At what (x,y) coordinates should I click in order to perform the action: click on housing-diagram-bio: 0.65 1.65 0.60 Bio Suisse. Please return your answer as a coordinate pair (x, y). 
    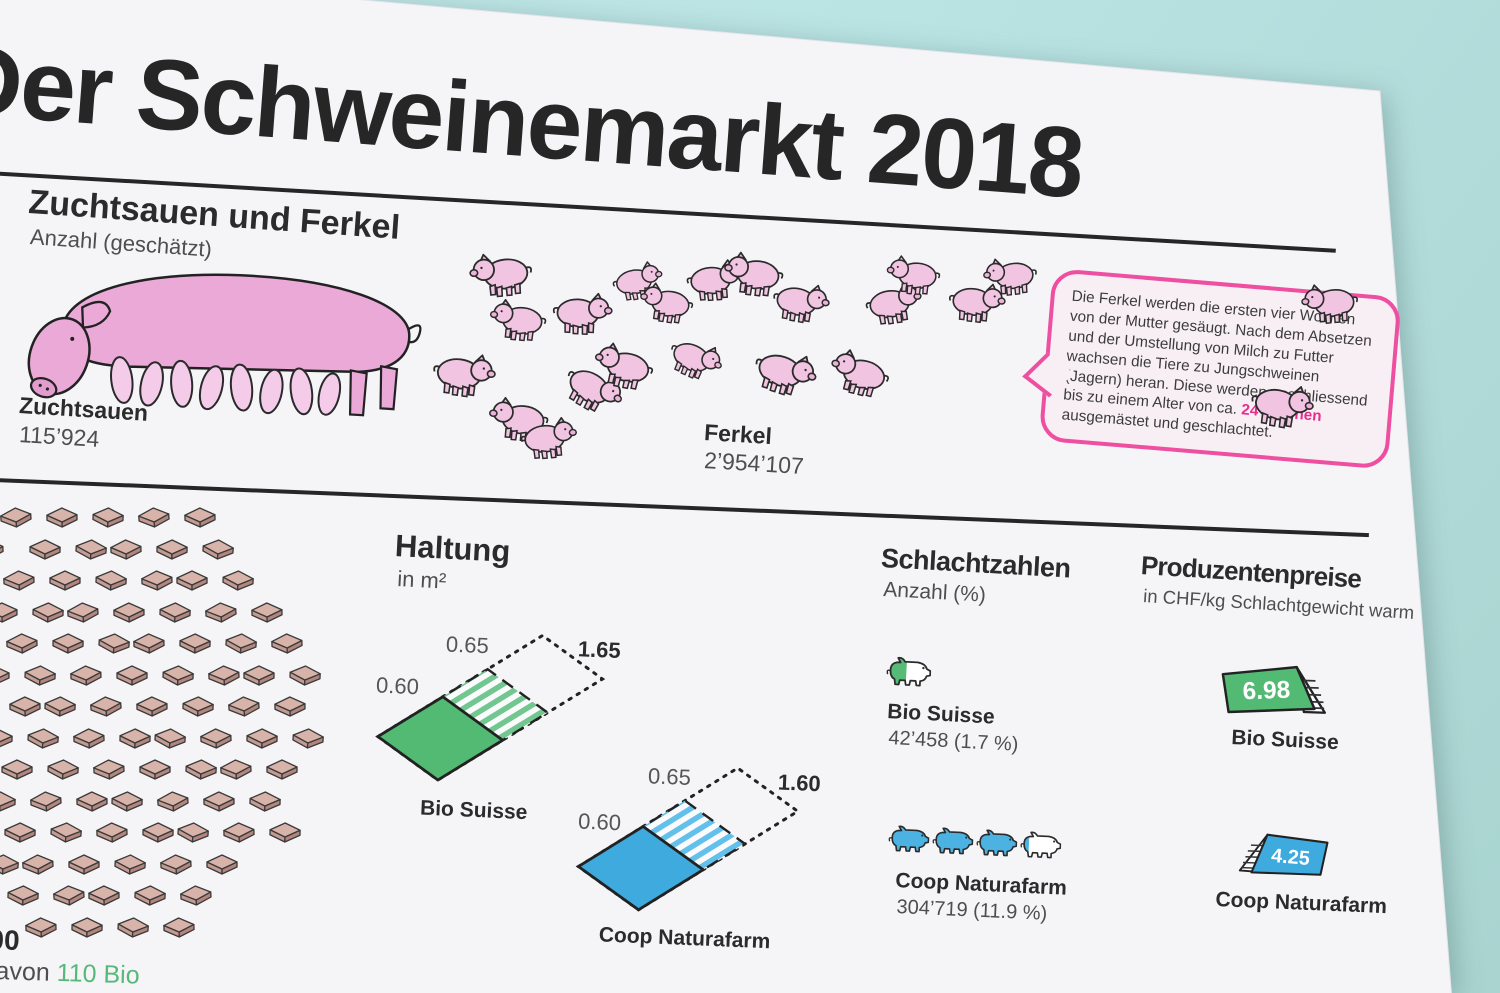
    Looking at the image, I should click on (493, 716).